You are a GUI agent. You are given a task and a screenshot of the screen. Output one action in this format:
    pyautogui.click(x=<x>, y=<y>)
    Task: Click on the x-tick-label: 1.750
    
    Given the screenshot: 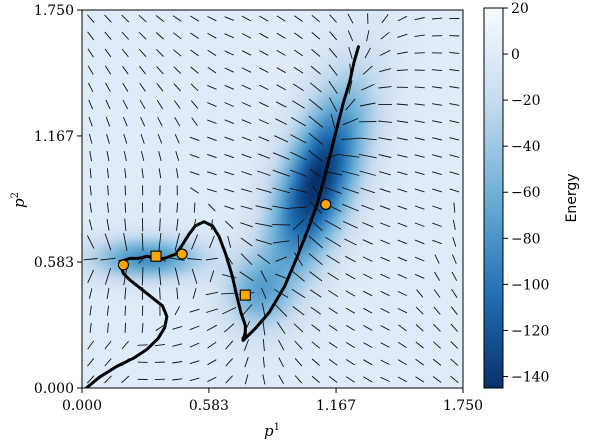 What is the action you would take?
    pyautogui.click(x=463, y=406)
    